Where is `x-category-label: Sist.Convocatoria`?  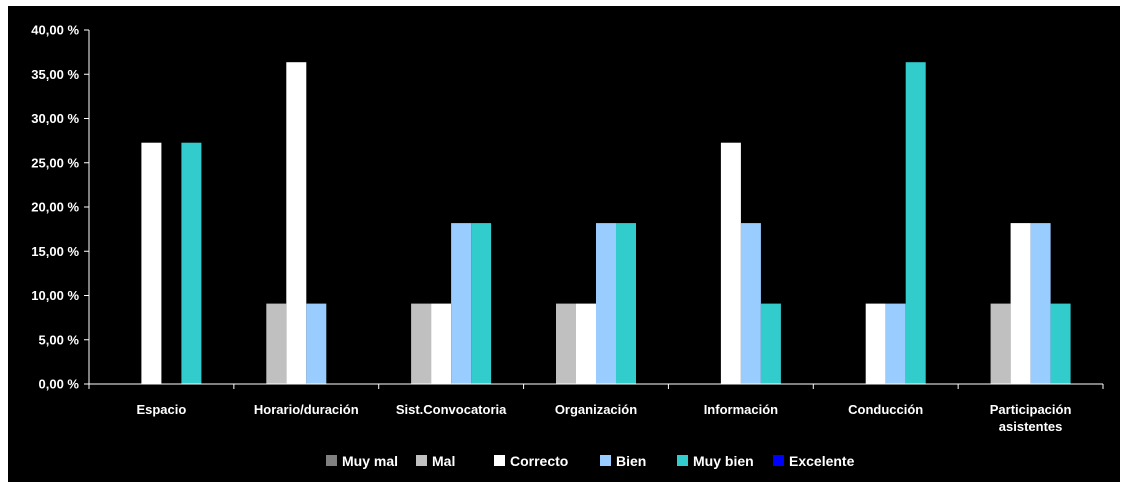
x-category-label: Sist.Convocatoria is located at coordinates (451, 409).